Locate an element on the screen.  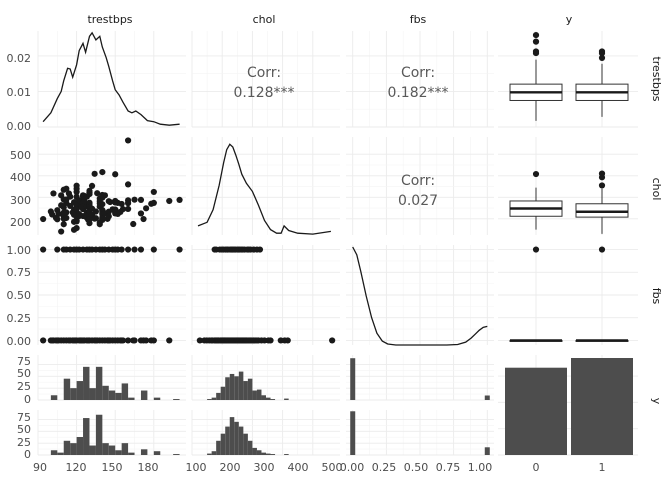
y-tick-chol: 300 is located at coordinates (20, 200).